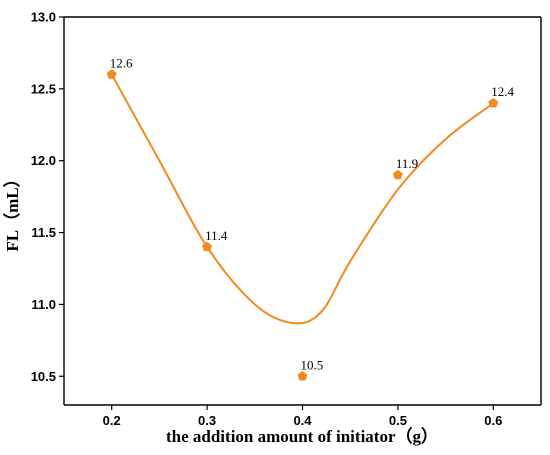 The width and height of the screenshot is (550, 455). What do you see at coordinates (502, 91) in the screenshot?
I see `data-label: 12.4` at bounding box center [502, 91].